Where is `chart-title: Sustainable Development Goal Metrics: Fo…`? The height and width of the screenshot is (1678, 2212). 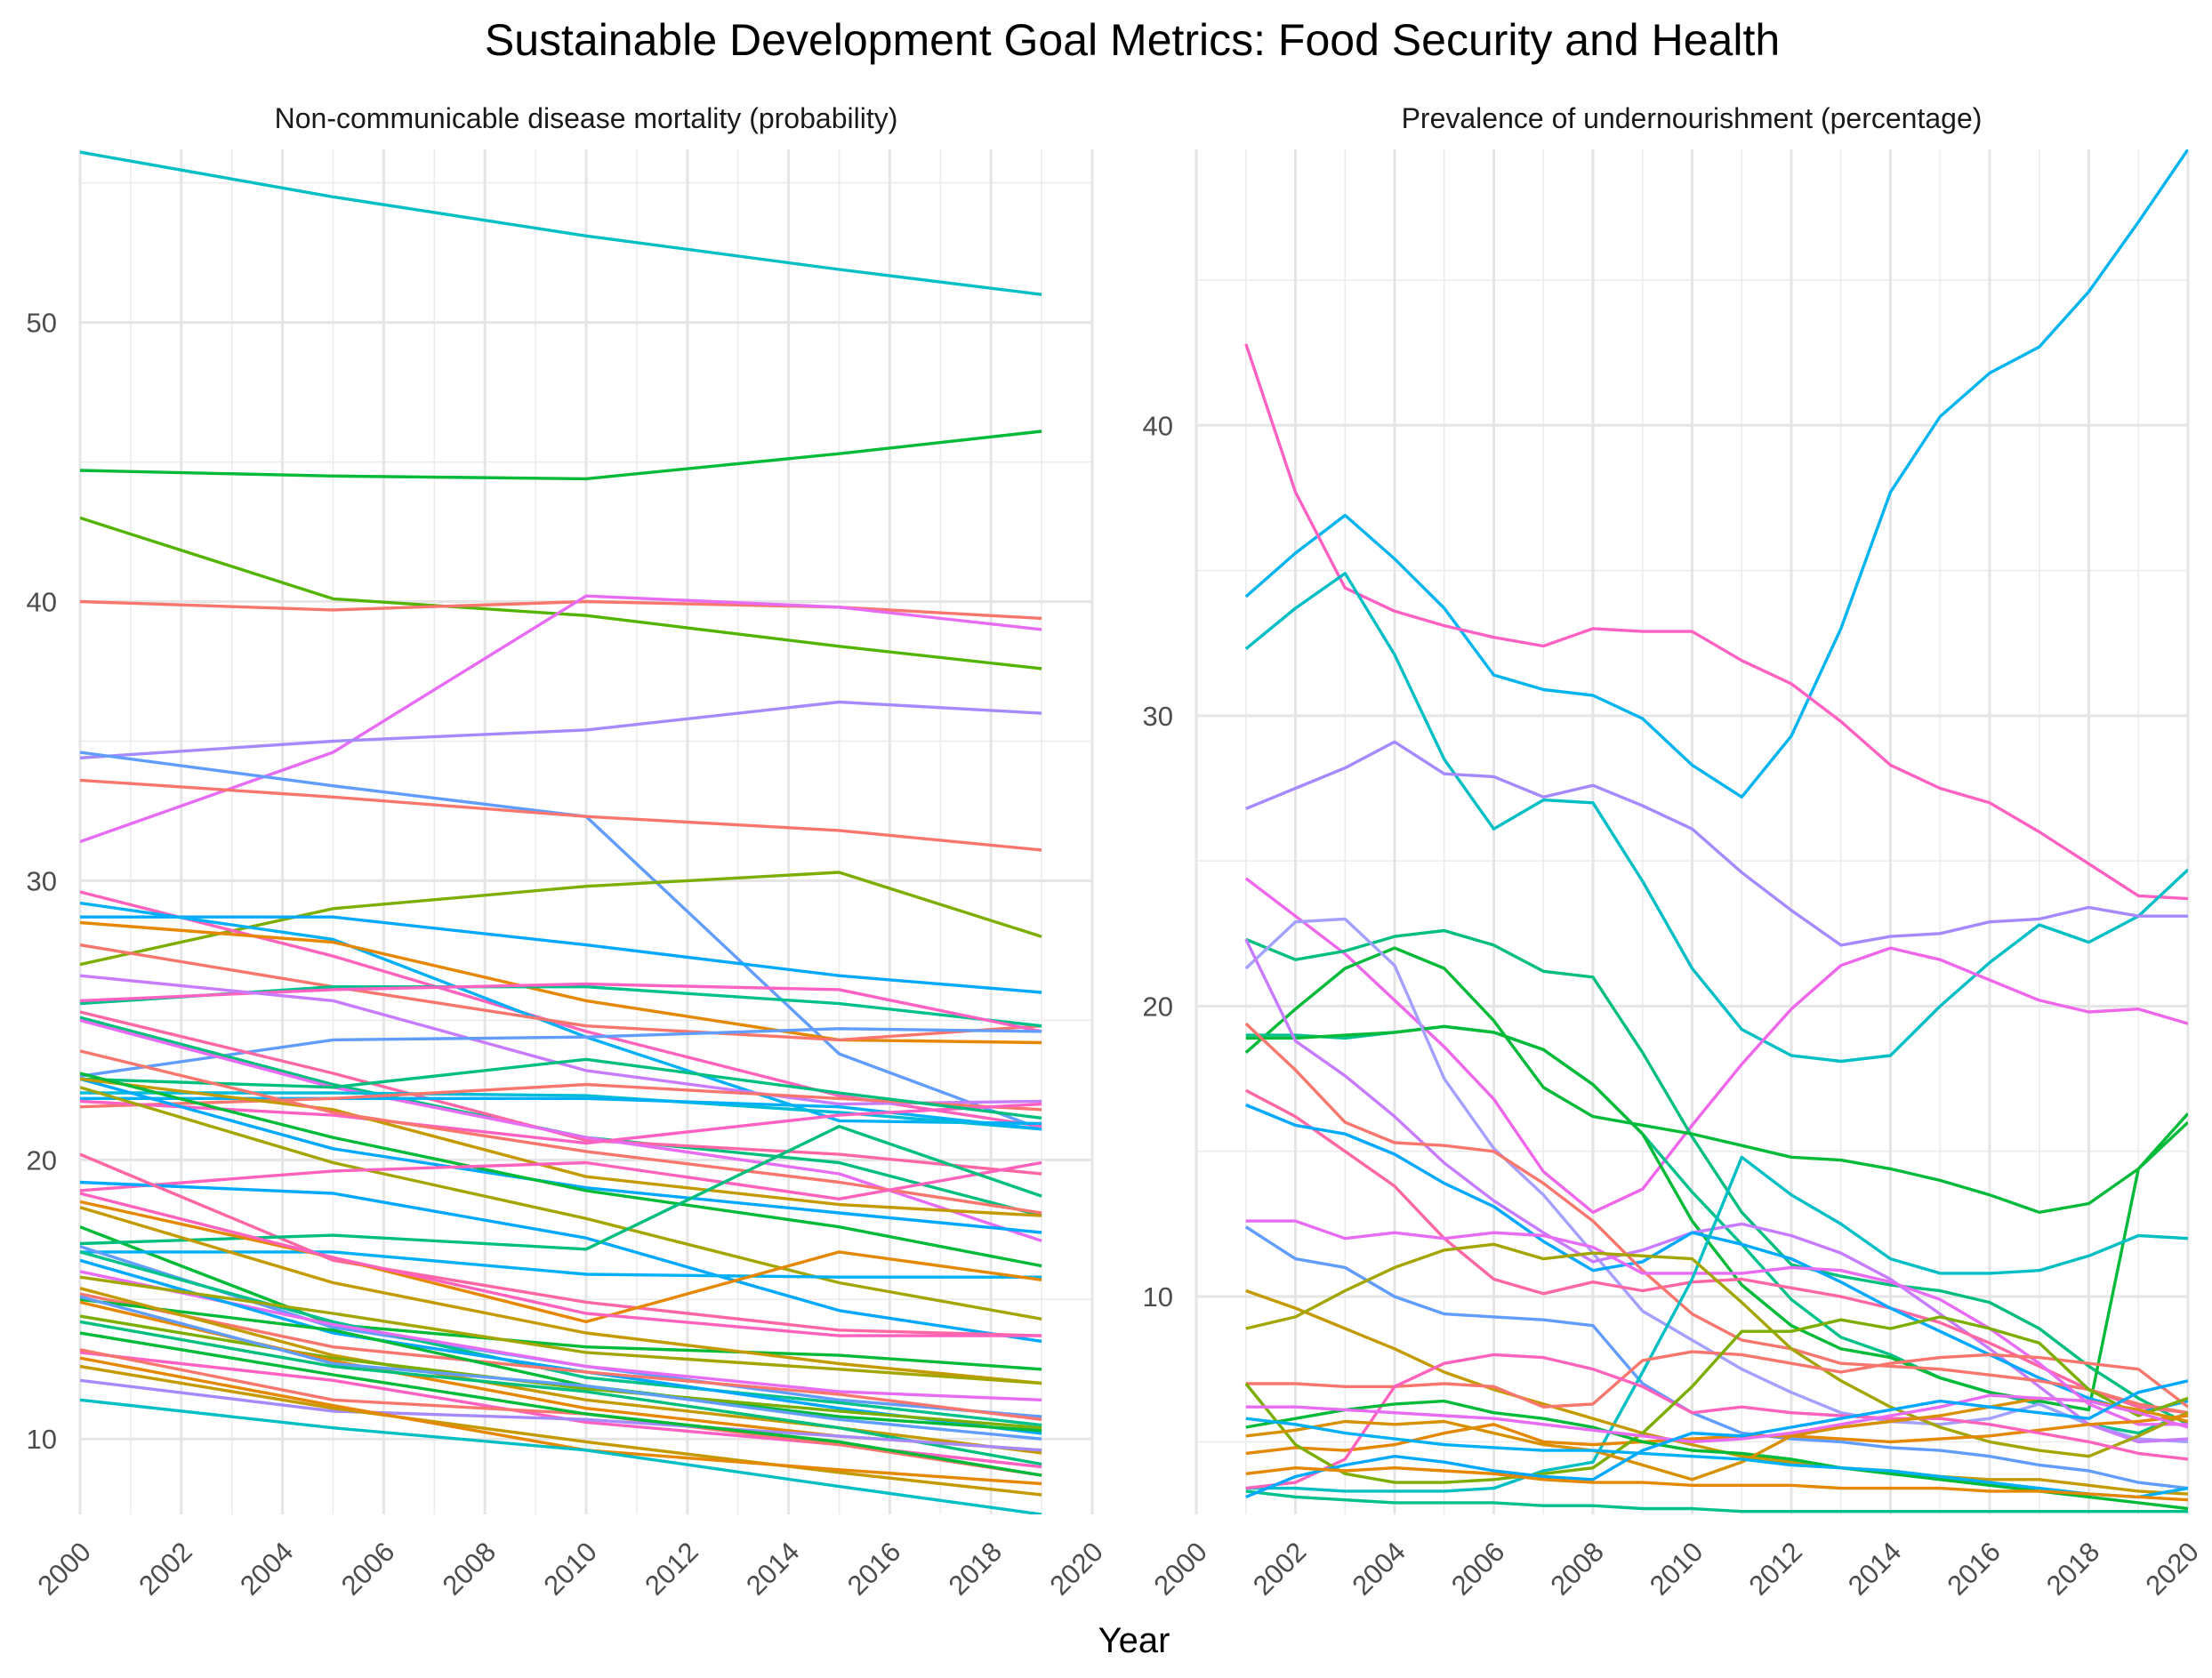 chart-title: Sustainable Development Goal Metrics: Fo… is located at coordinates (1132, 40).